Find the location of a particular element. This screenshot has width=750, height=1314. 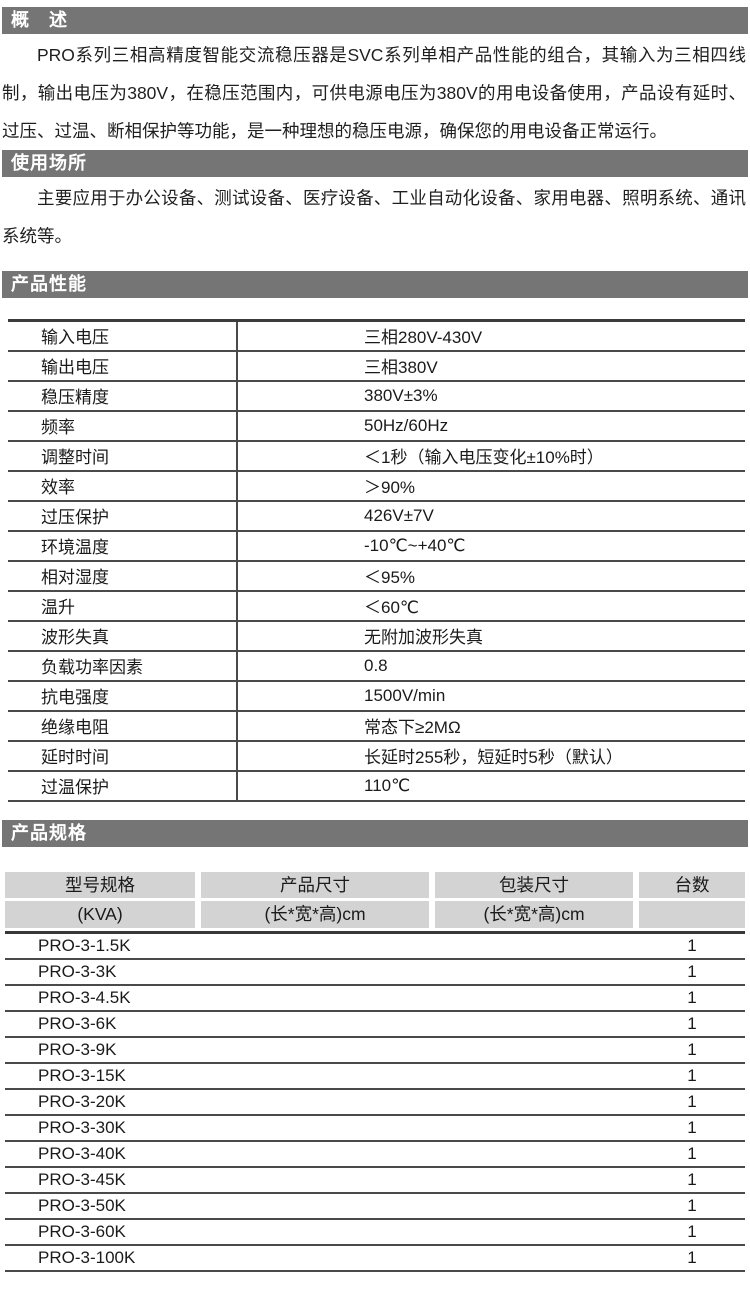

performance-row: 效率 ＞90% is located at coordinates (376, 486).